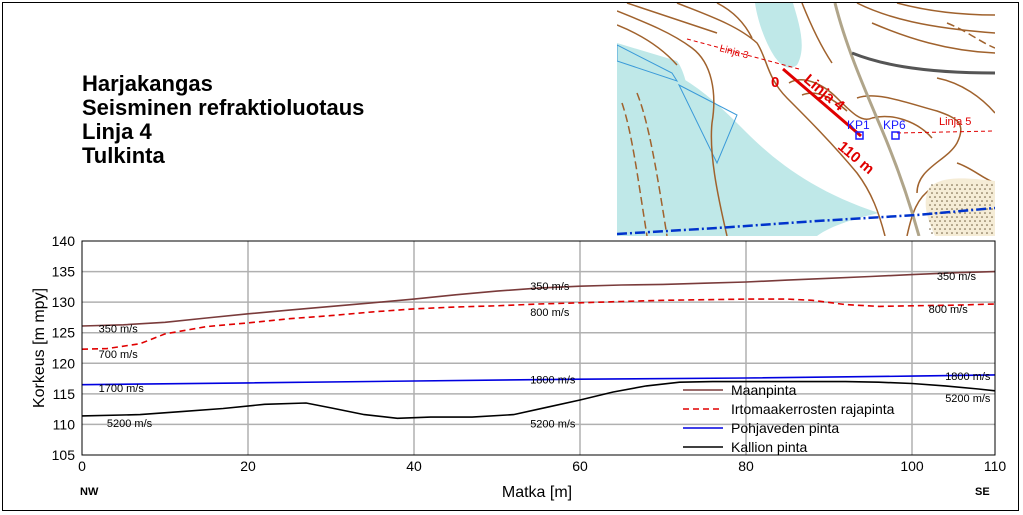  Describe the element at coordinates (982, 492) in the screenshot. I see `direction-right-label: SE` at that location.